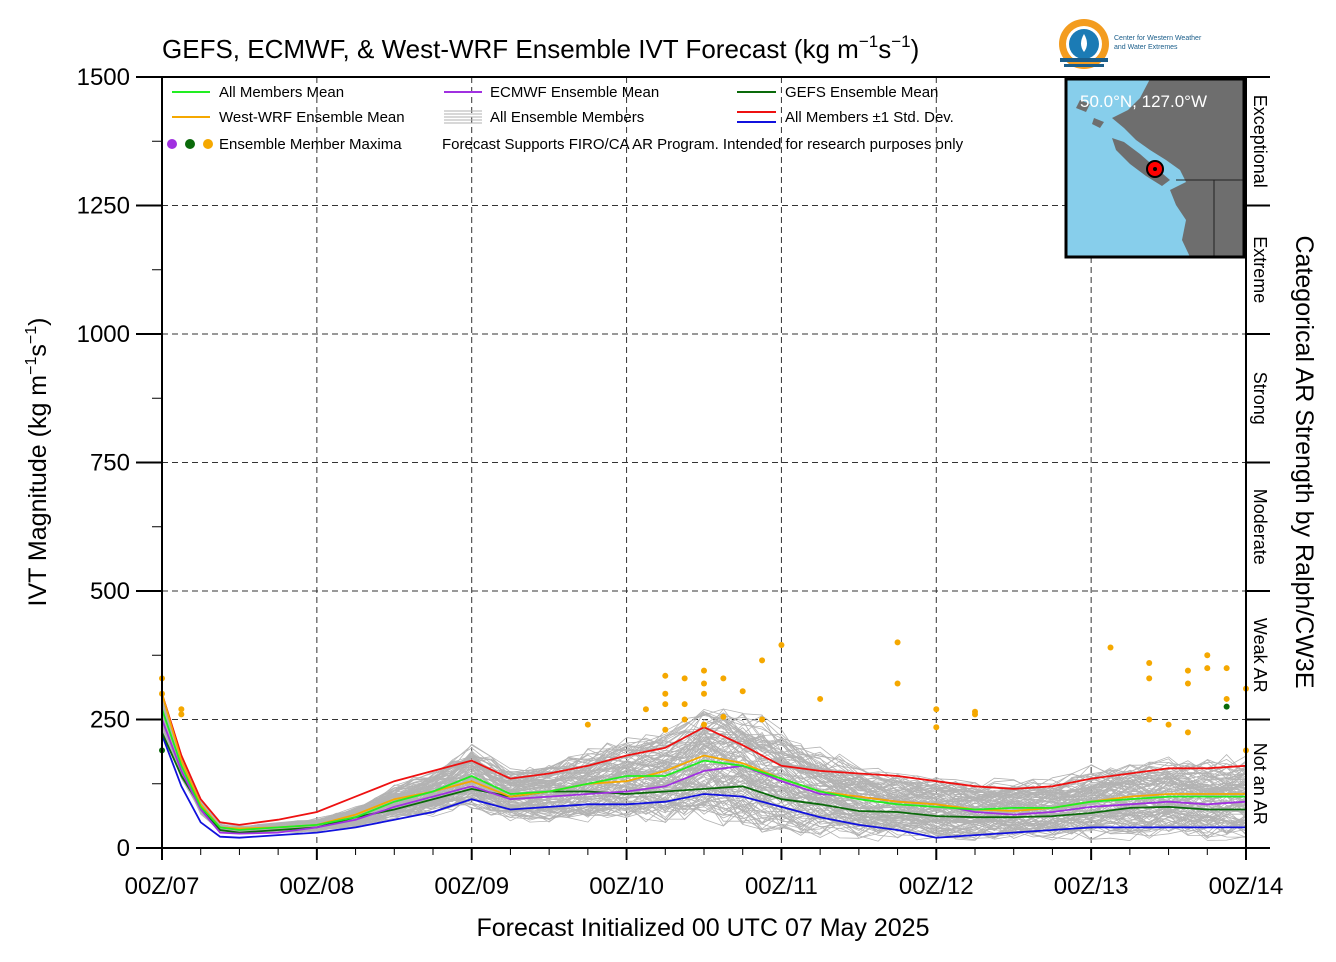 The height and width of the screenshot is (962, 1336). What do you see at coordinates (37, 462) in the screenshot?
I see `y-axis-label: IVT Magnitude (kg m−1s−1)` at bounding box center [37, 462].